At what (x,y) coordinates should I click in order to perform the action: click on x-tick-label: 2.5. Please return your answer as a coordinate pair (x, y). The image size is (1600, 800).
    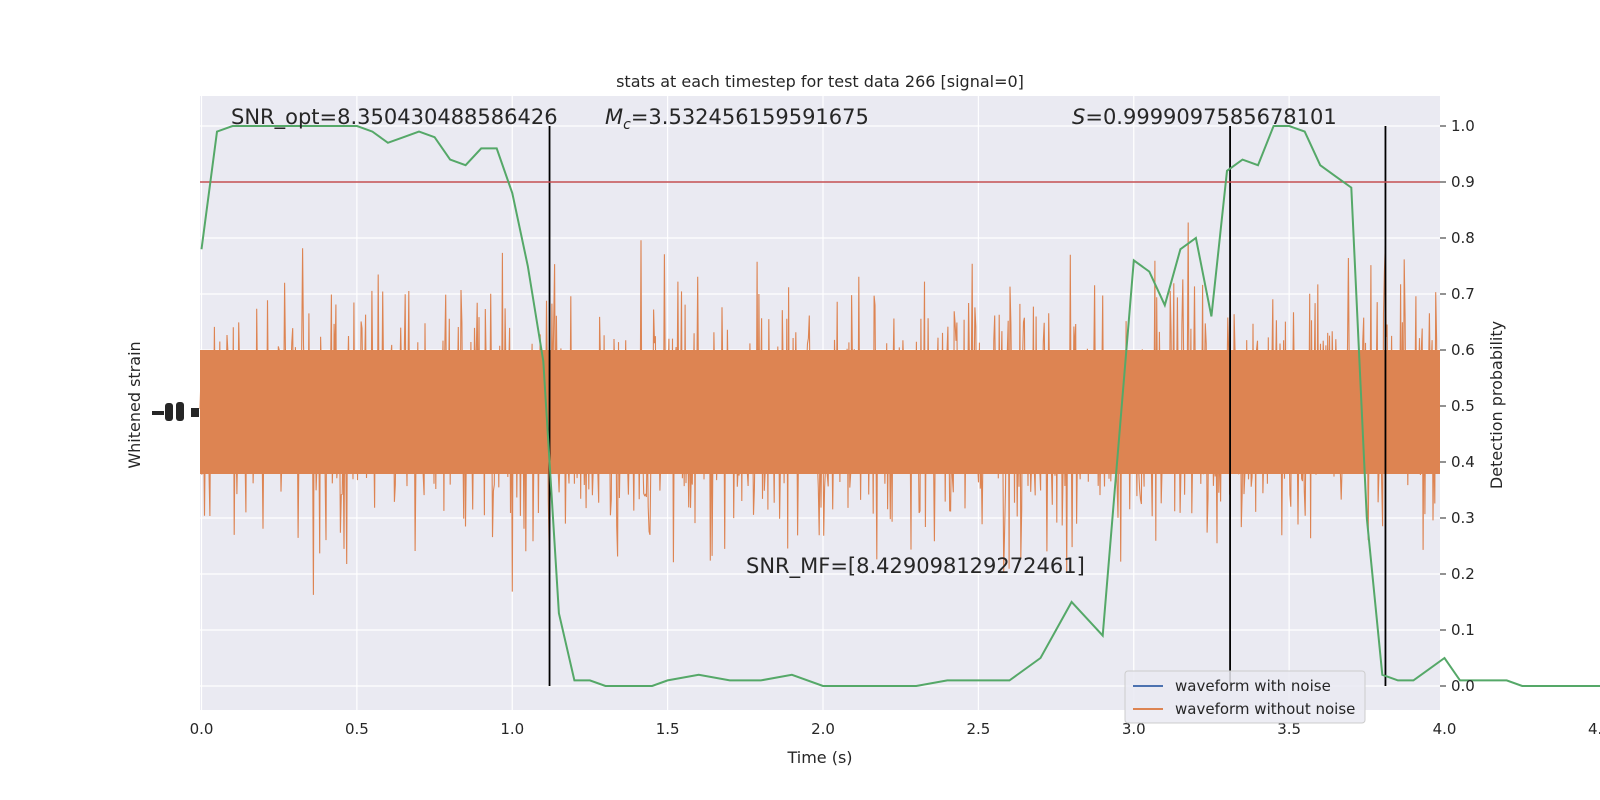
    Looking at the image, I should click on (978, 729).